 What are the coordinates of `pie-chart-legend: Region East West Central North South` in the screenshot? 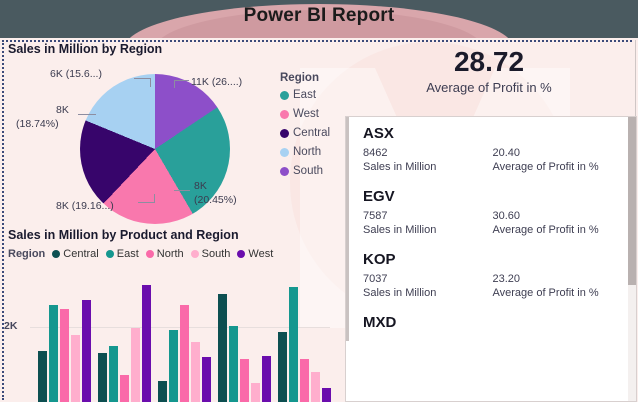 It's located at (305, 128).